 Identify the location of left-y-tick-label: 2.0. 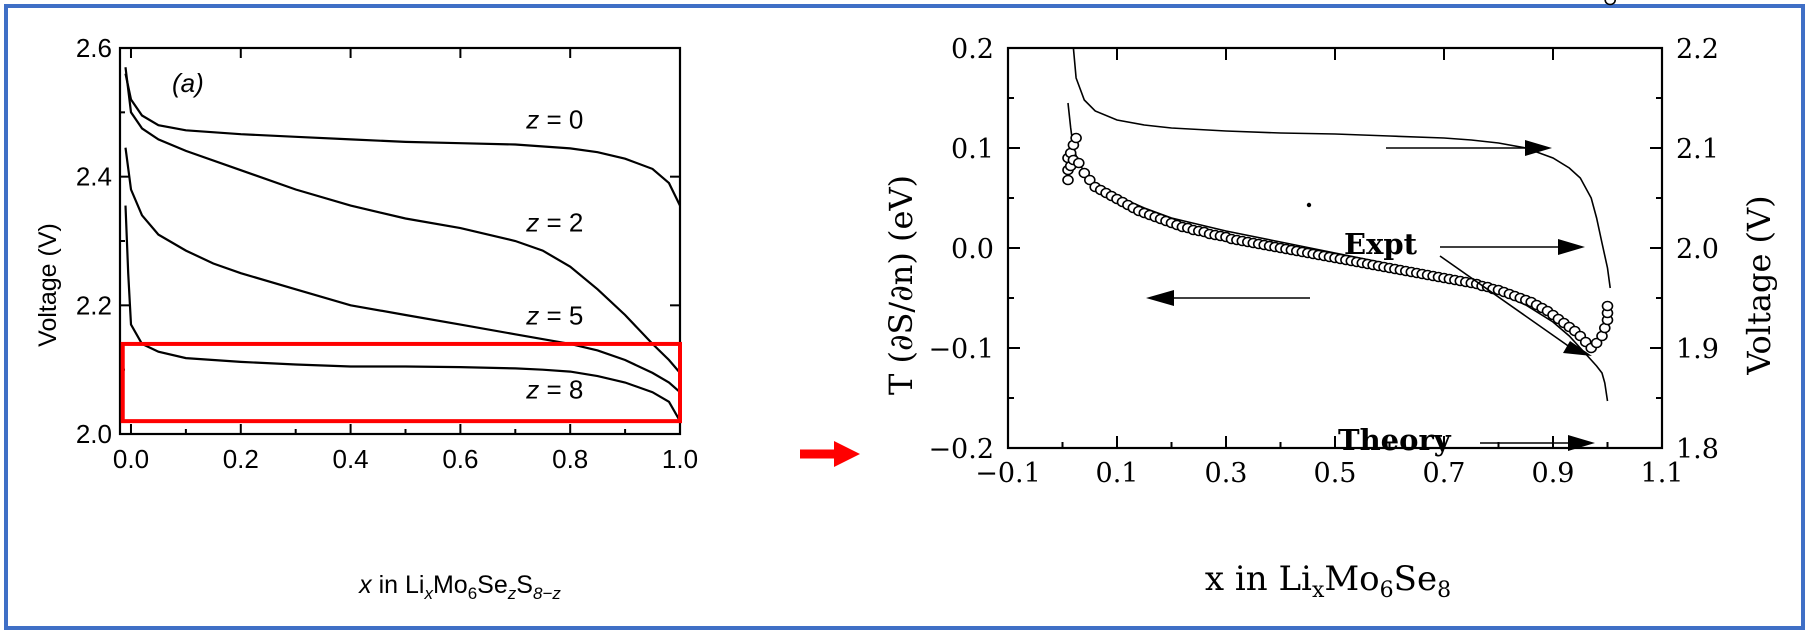
(94, 434).